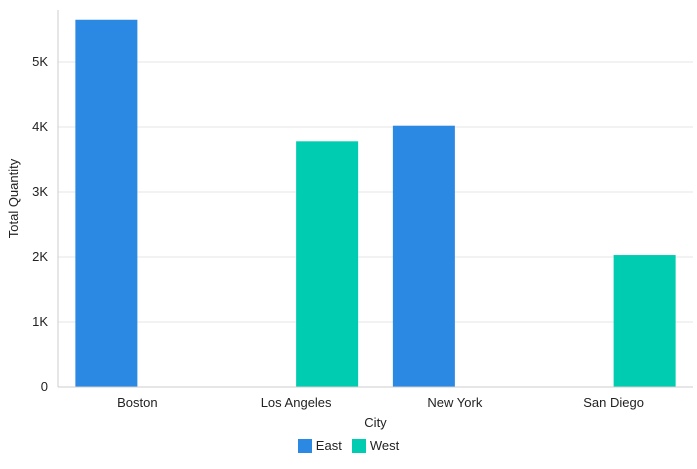 This screenshot has height=469, width=697. Describe the element at coordinates (348, 445) in the screenshot. I see `legend: East West` at that location.